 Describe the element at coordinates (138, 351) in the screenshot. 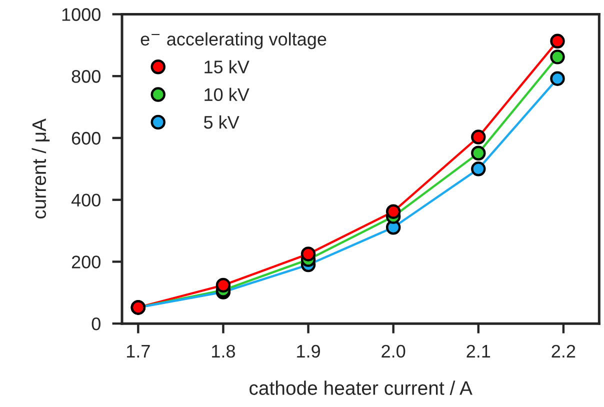

I see `x-tick-label: 1.7` at that location.